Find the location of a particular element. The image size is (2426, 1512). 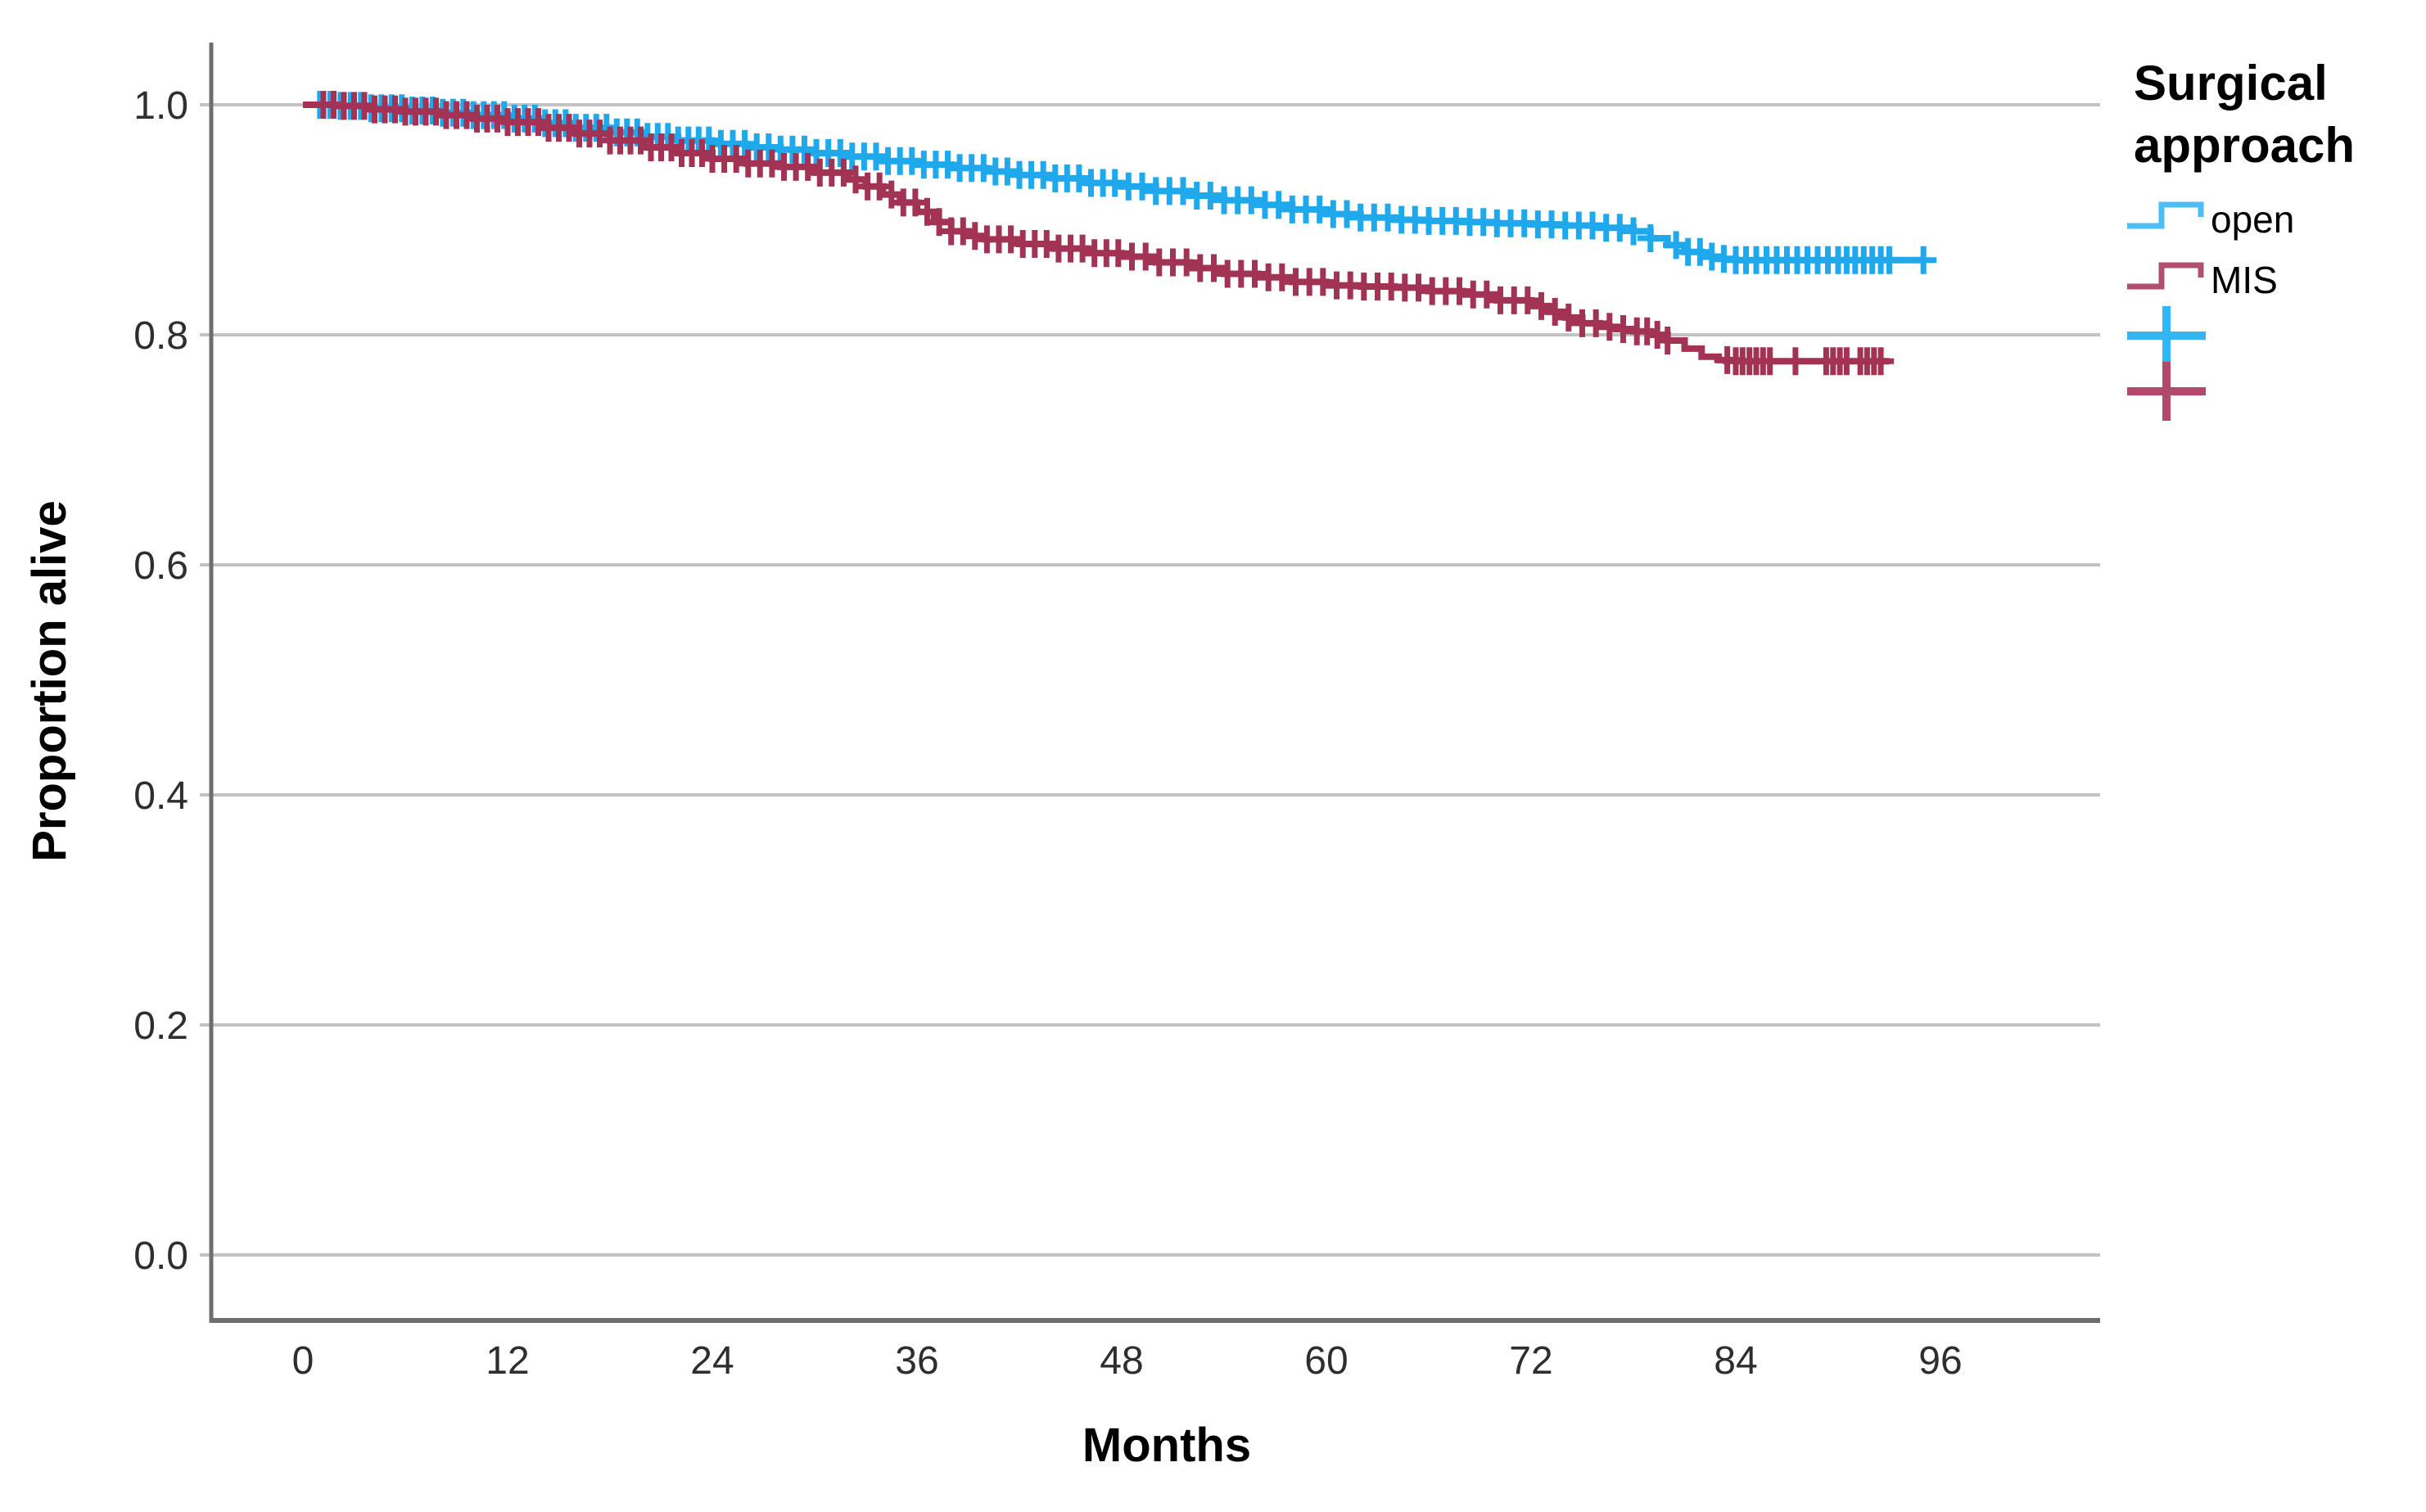

x-tick-label: 0 is located at coordinates (303, 1361).